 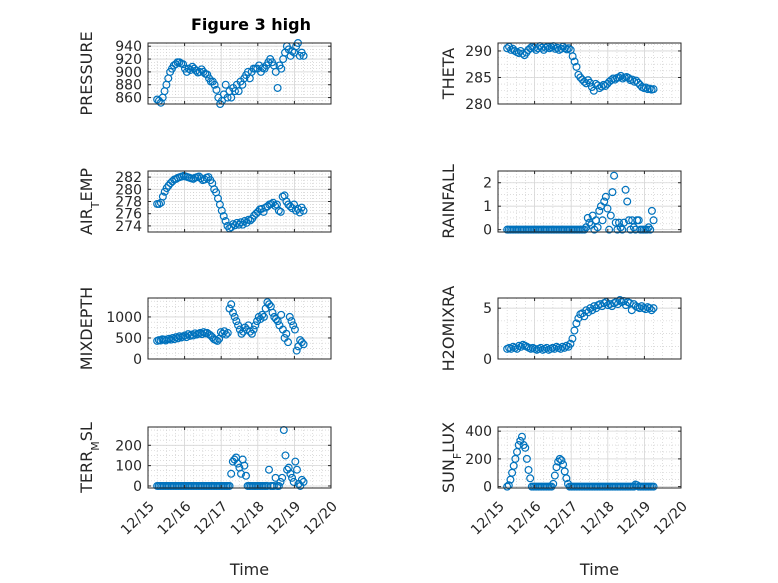 What do you see at coordinates (561, 519) in the screenshot?
I see `x-tick-label: 12/17` at bounding box center [561, 519].